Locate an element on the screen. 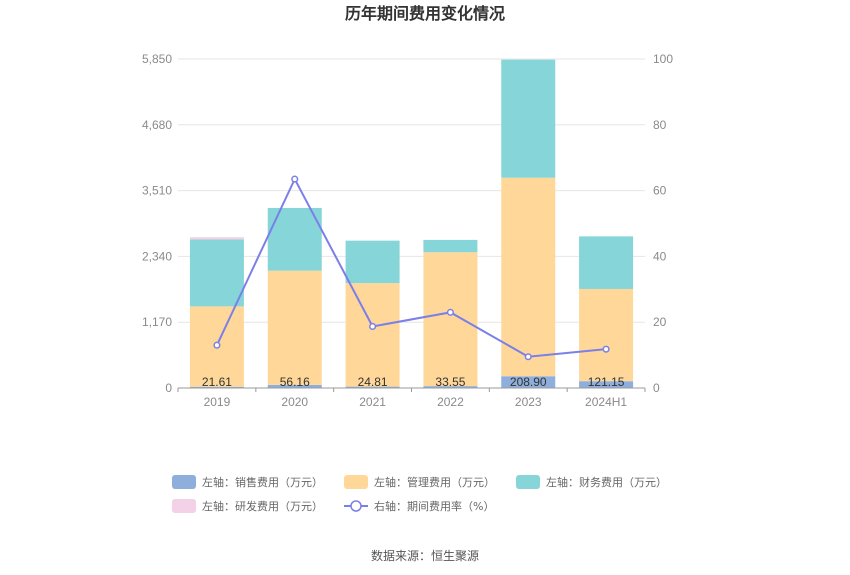 Image resolution: width=850 pixels, height=575 pixels. sales-data-label: 56.16 is located at coordinates (295, 382).